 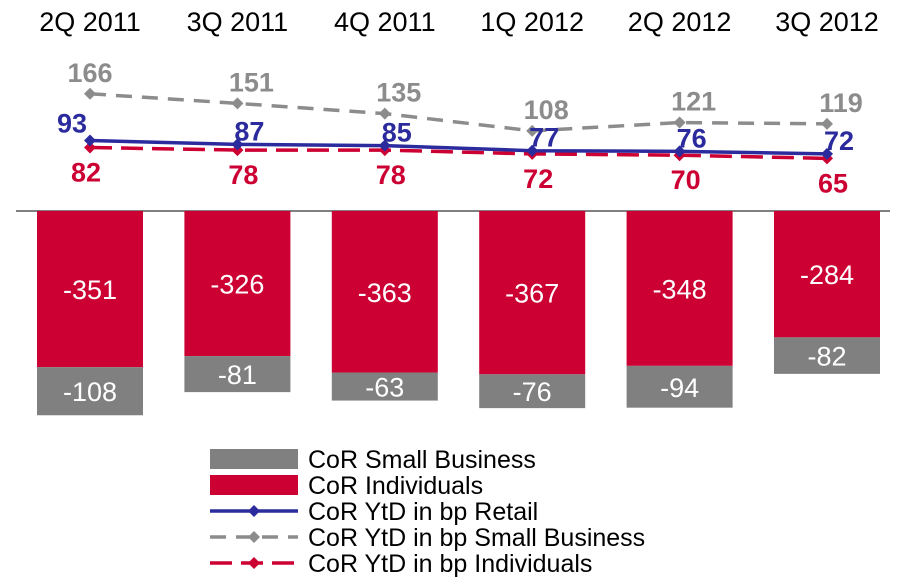 What do you see at coordinates (385, 22) in the screenshot?
I see `category-label: 4Q 2011` at bounding box center [385, 22].